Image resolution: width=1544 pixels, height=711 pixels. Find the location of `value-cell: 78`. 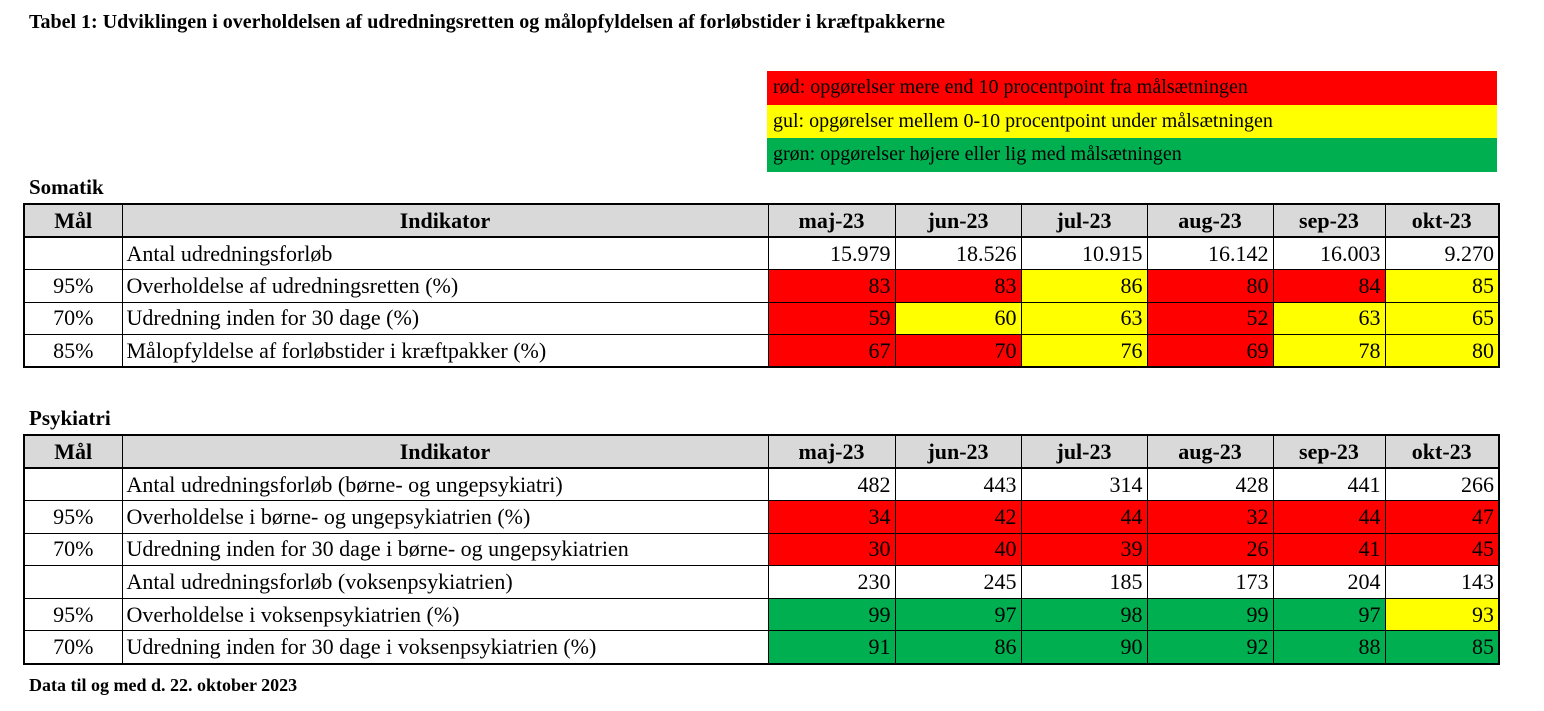

value-cell: 78 is located at coordinates (1329, 351).